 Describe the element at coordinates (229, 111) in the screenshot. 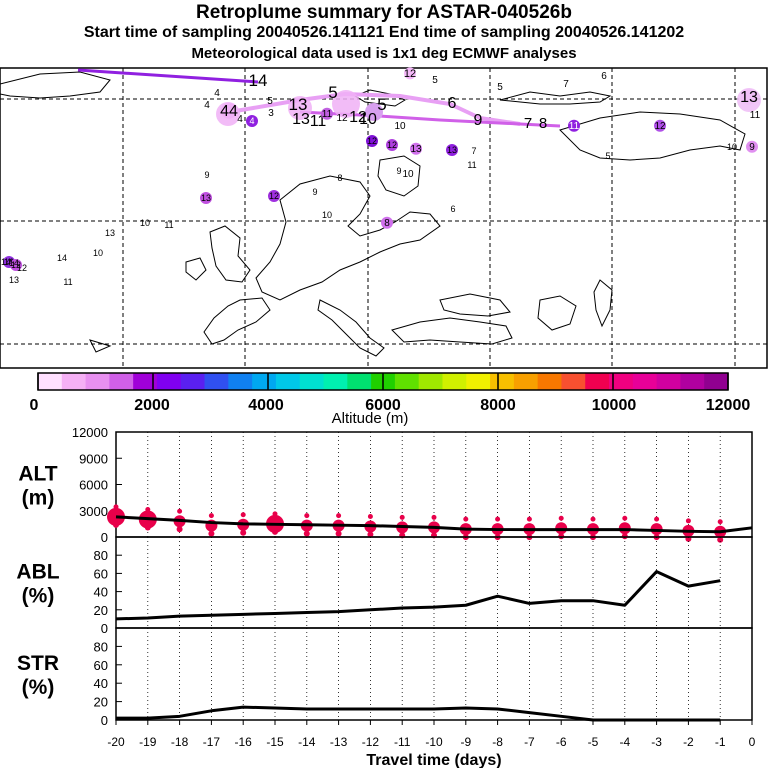

I see `cluster-label: 44` at that location.